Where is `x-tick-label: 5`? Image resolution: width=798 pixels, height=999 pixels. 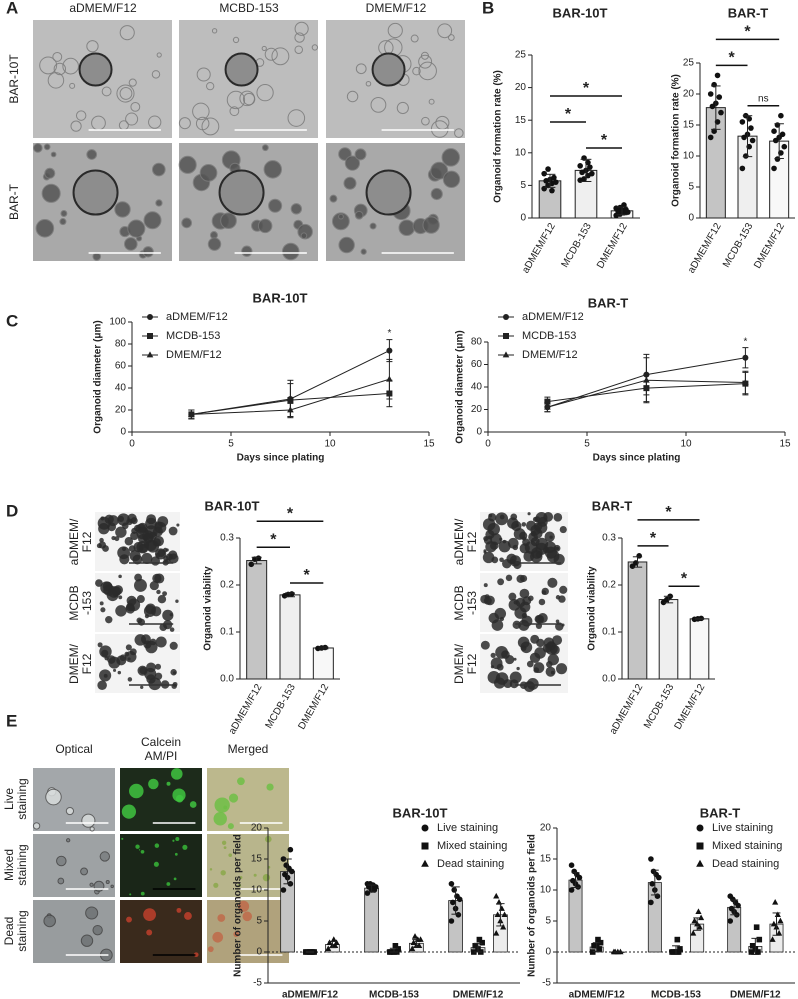
x-tick-label: 5 is located at coordinates (587, 444).